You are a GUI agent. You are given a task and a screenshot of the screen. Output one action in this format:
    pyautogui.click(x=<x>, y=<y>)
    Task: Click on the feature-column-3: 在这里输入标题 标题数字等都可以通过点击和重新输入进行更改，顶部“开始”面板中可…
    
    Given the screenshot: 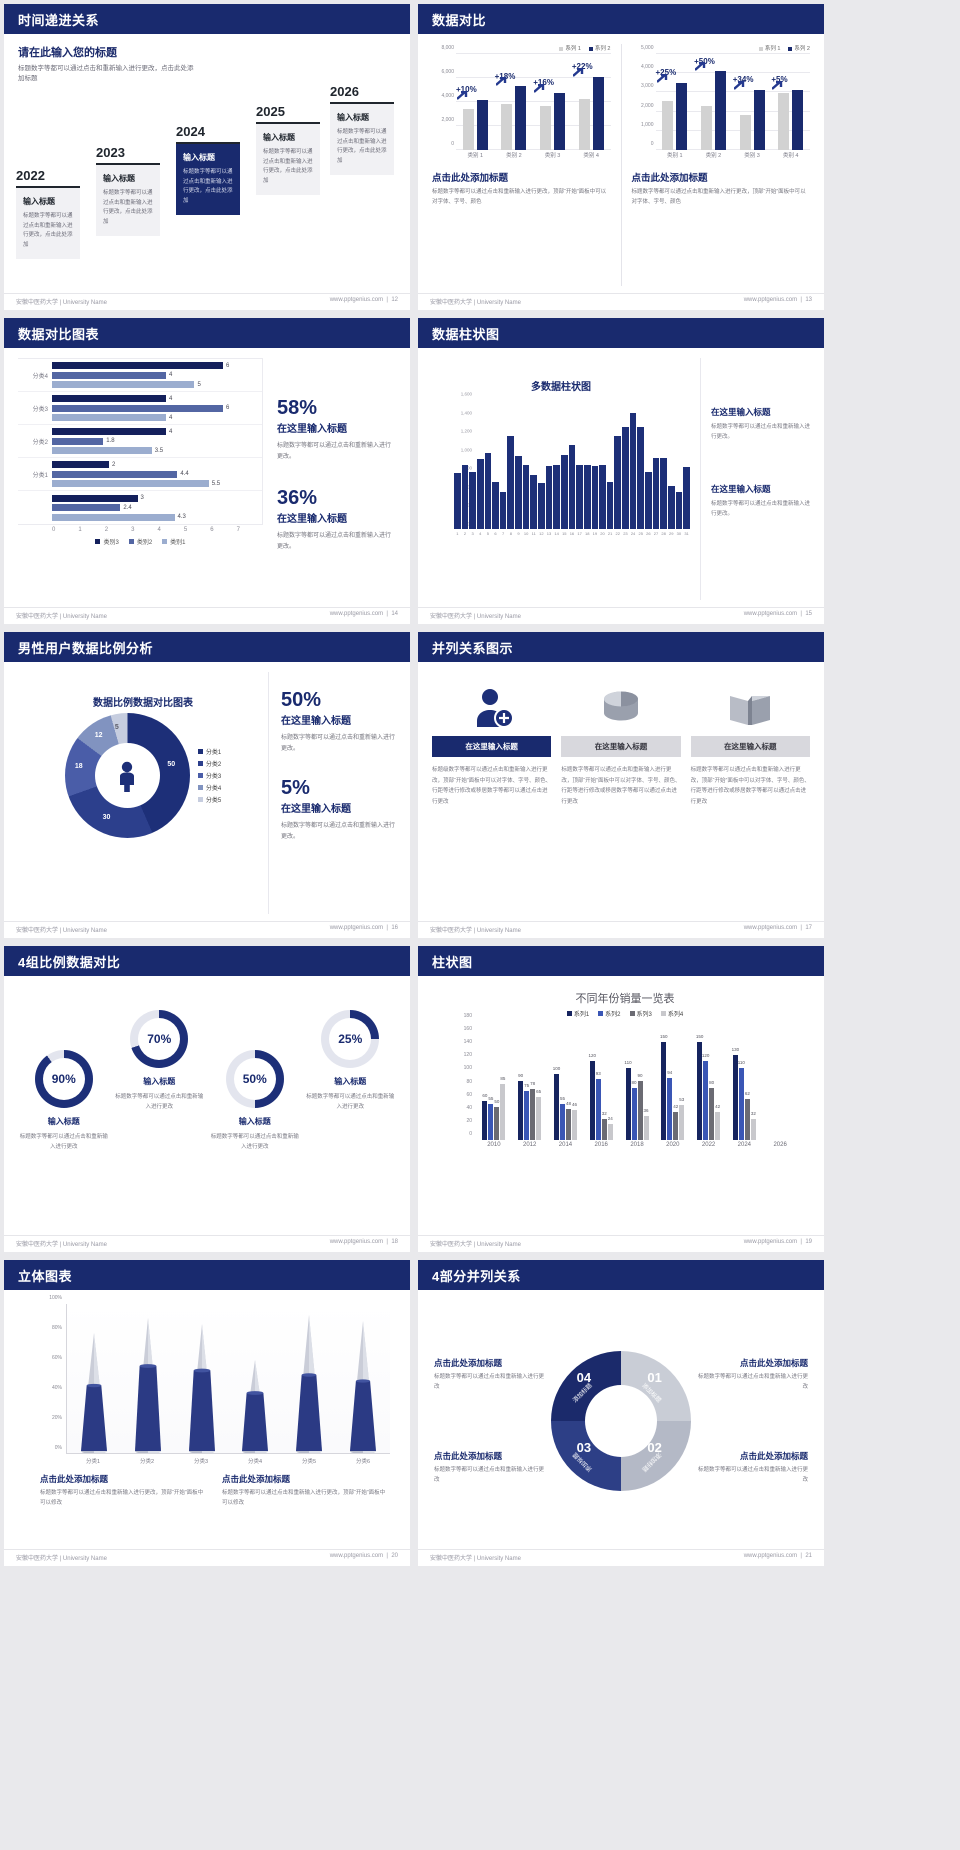 What is the action you would take?
    pyautogui.click(x=750, y=797)
    